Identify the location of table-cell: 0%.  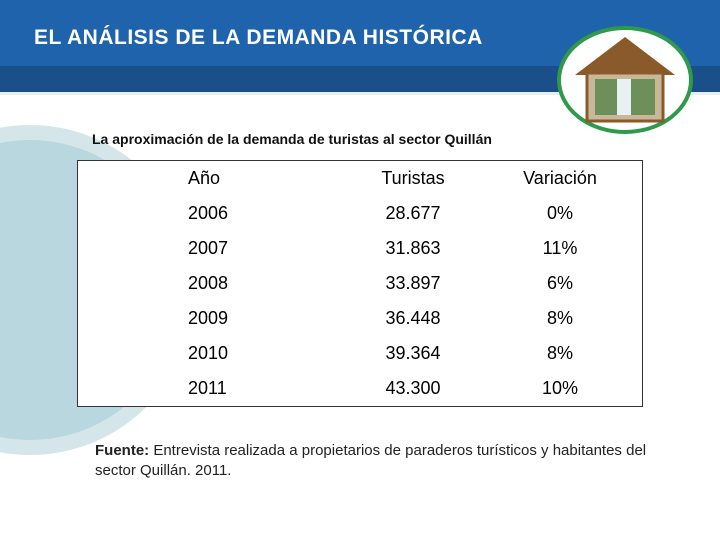
(559, 213).